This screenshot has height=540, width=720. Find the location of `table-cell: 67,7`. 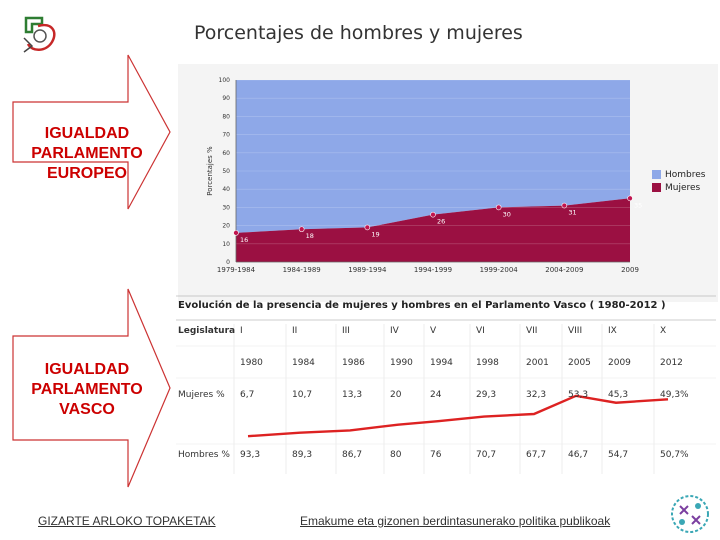

table-cell: 67,7 is located at coordinates (536, 455).